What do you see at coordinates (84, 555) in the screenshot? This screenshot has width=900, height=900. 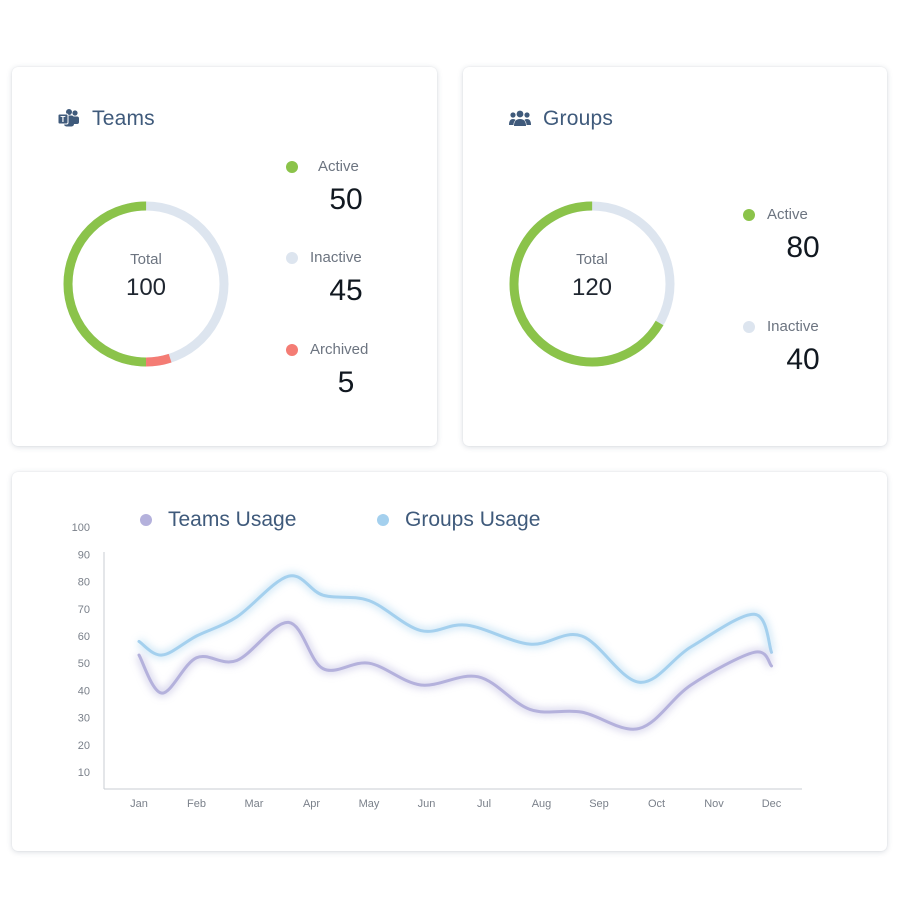 I see `y-tick-label: 90` at bounding box center [84, 555].